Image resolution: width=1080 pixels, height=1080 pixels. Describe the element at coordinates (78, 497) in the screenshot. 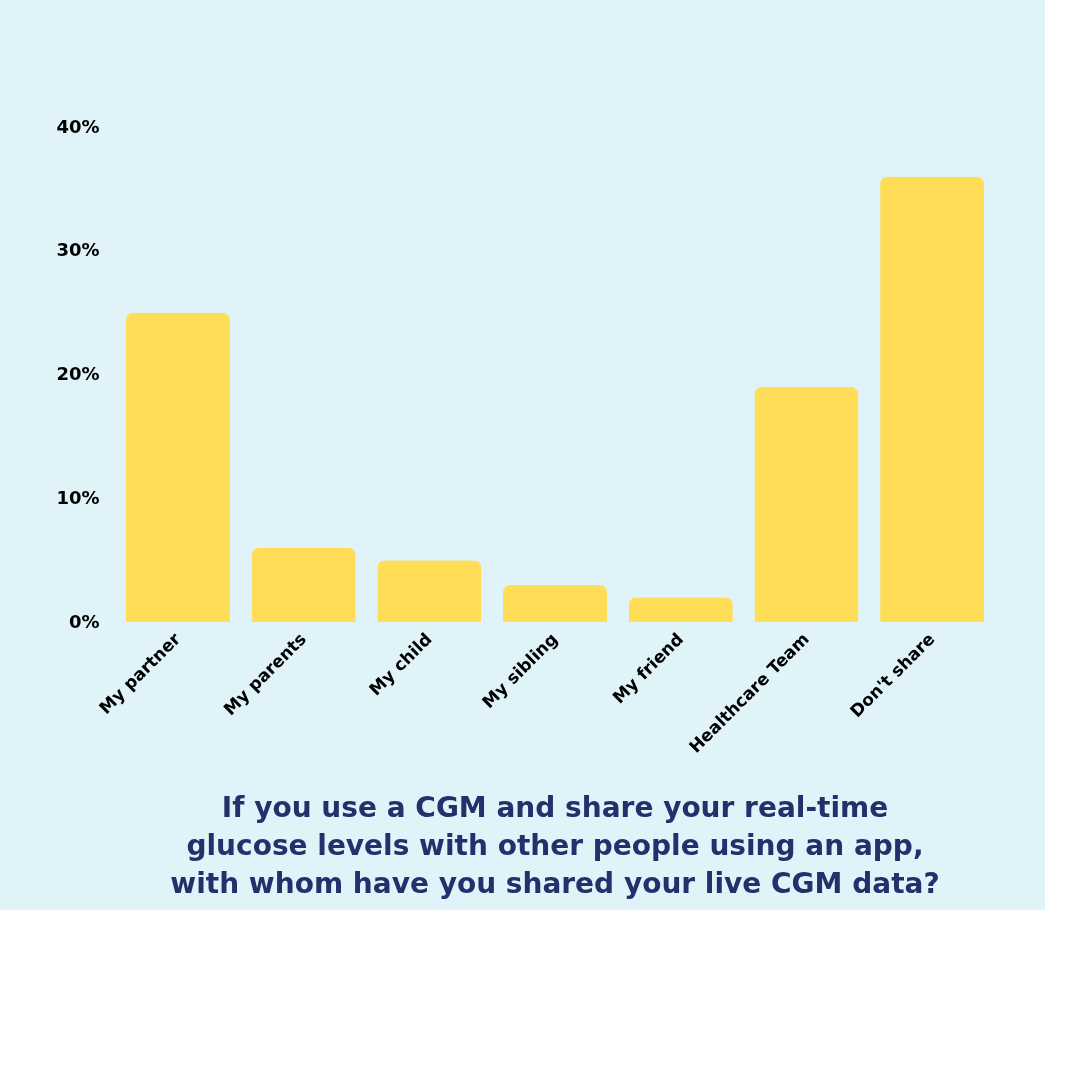

I see `y-tick-label: 10%` at that location.